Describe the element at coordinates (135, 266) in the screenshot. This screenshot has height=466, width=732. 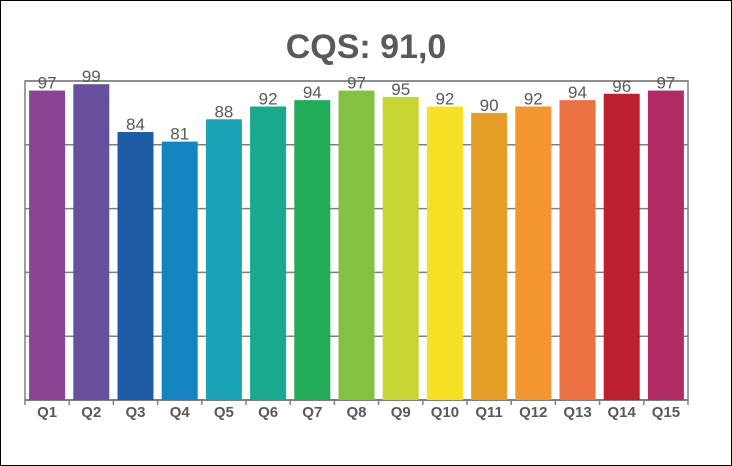
I see `bar-q3` at that location.